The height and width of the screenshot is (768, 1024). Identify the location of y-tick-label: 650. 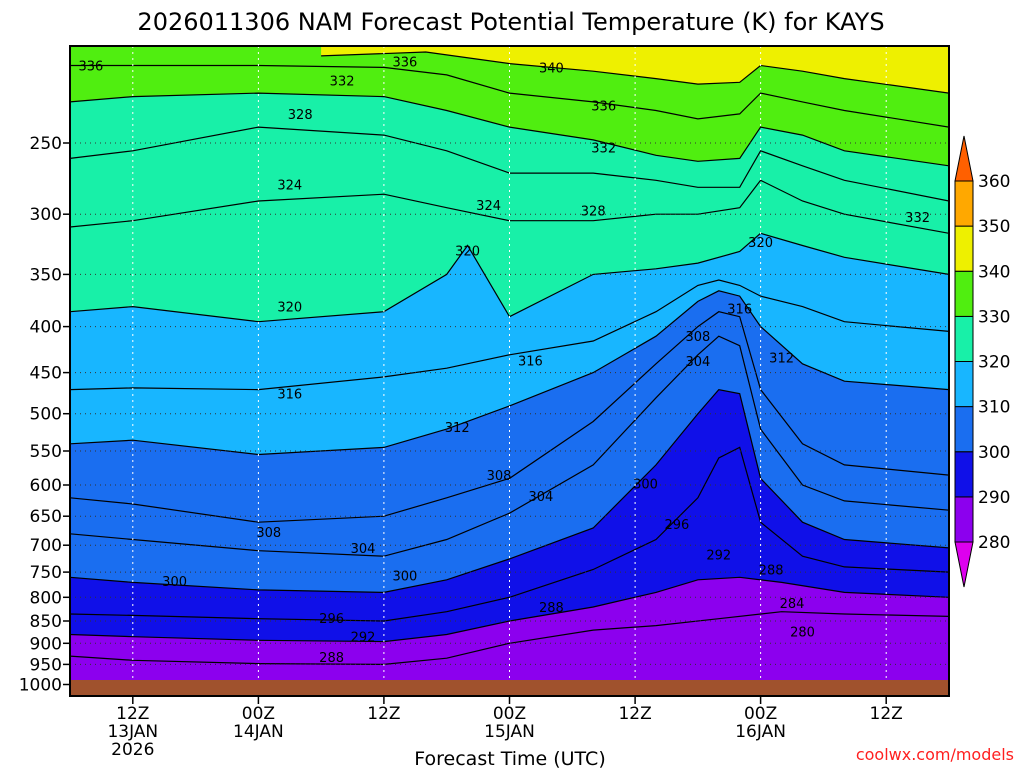
(46, 517).